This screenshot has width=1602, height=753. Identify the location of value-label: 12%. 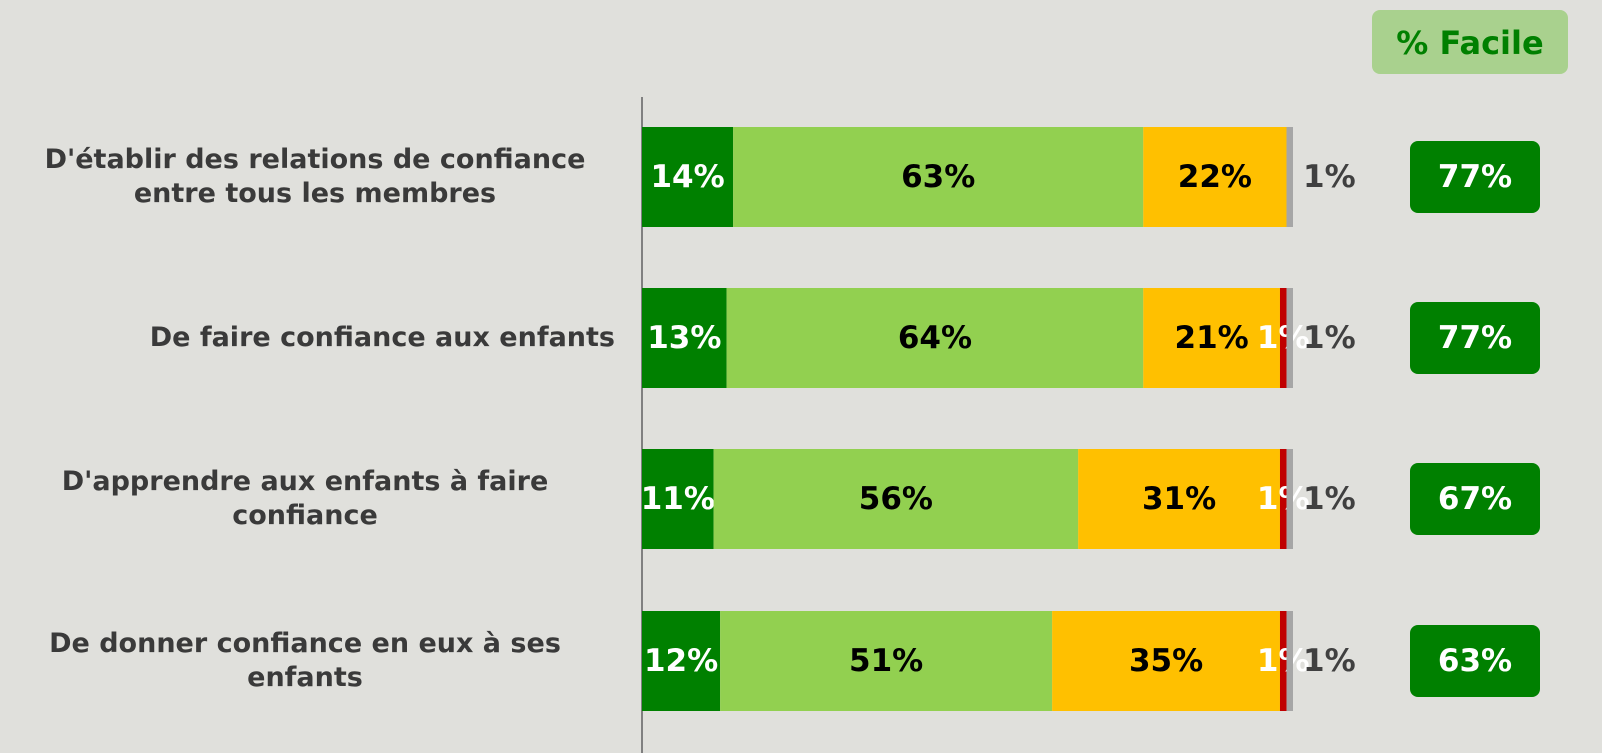
(681, 661).